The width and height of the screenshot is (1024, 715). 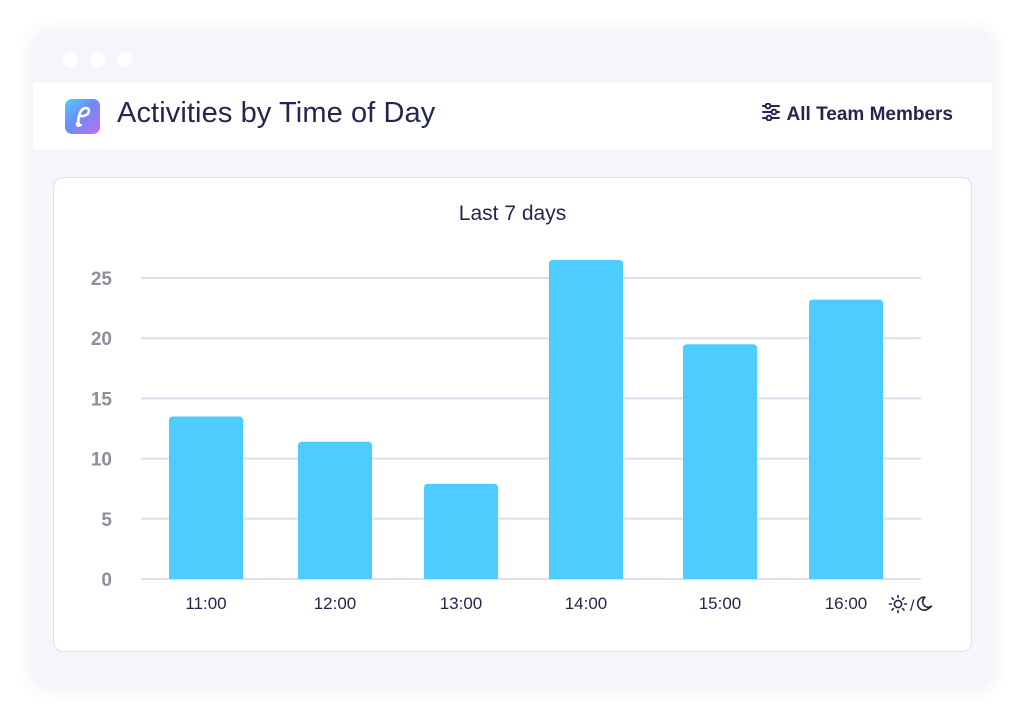 What do you see at coordinates (106, 520) in the screenshot?
I see `y-tick-label: 5` at bounding box center [106, 520].